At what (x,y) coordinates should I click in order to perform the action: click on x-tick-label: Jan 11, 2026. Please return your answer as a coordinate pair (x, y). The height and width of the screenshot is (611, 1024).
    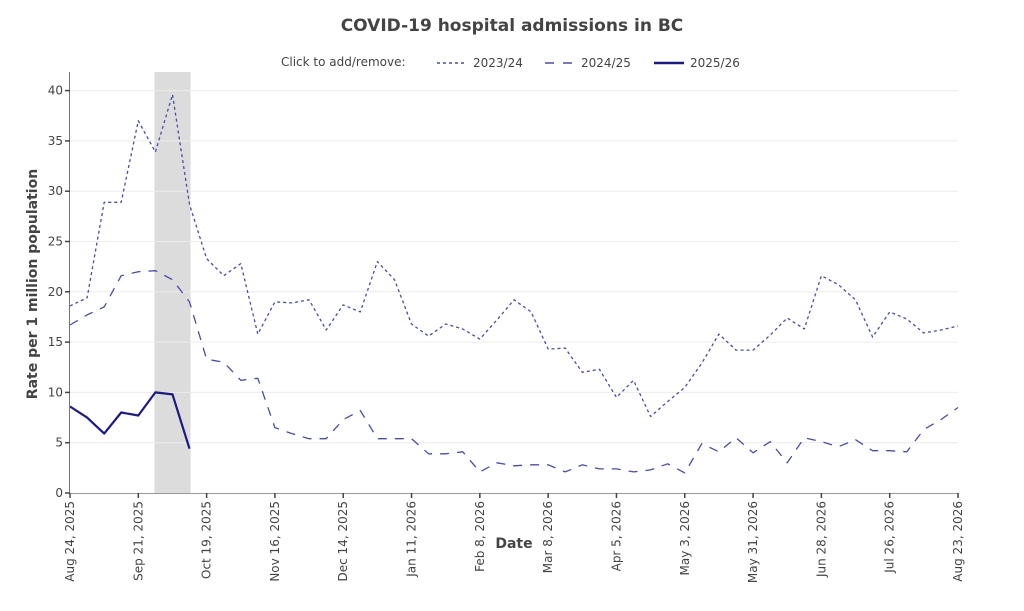
    Looking at the image, I should click on (412, 539).